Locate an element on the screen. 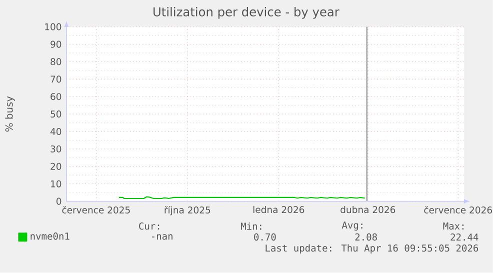  y-tick-label: 80 is located at coordinates (56, 62).